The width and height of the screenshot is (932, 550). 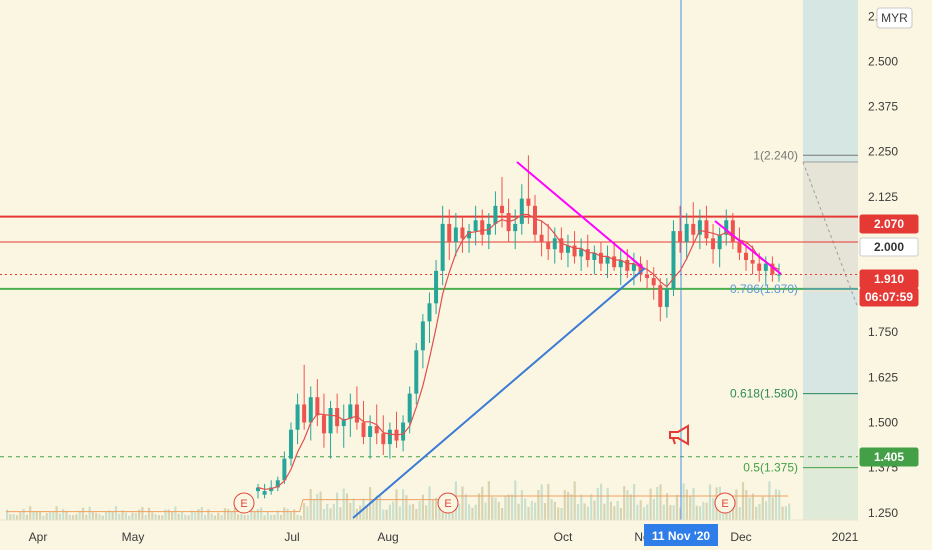 I want to click on time-tick: Oct, so click(x=563, y=537).